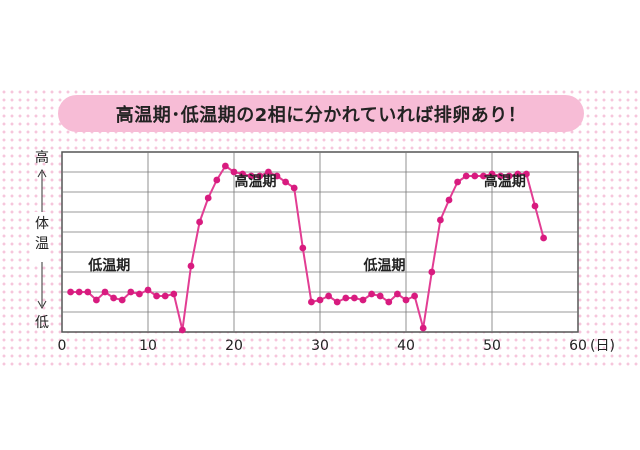  What do you see at coordinates (42, 234) in the screenshot?
I see `y-axis-label: 体温` at bounding box center [42, 234].